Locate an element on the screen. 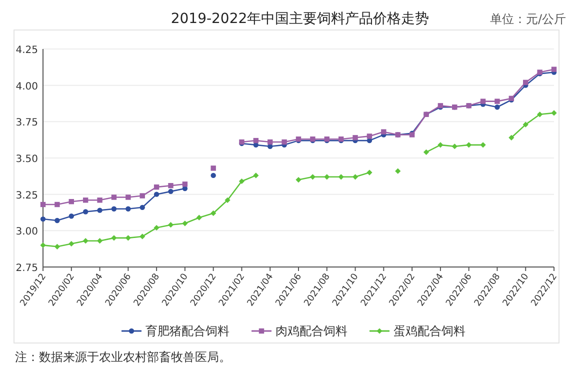 Image resolution: width=585 pixels, height=370 pixels. text: 注：数据来源于农业农村部畜牧兽医局。 is located at coordinates (123, 357).